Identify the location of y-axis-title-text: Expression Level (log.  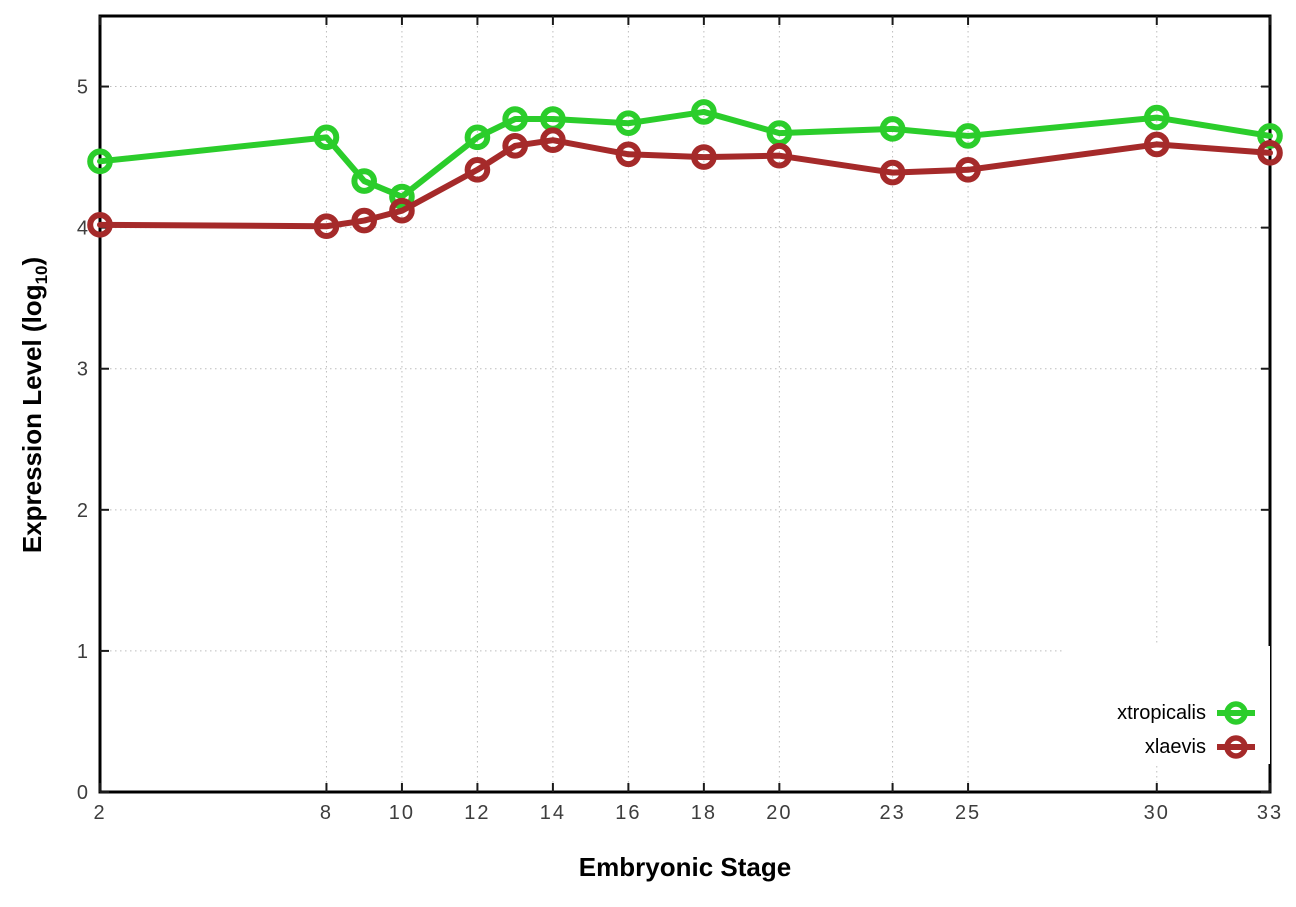
(32, 419).